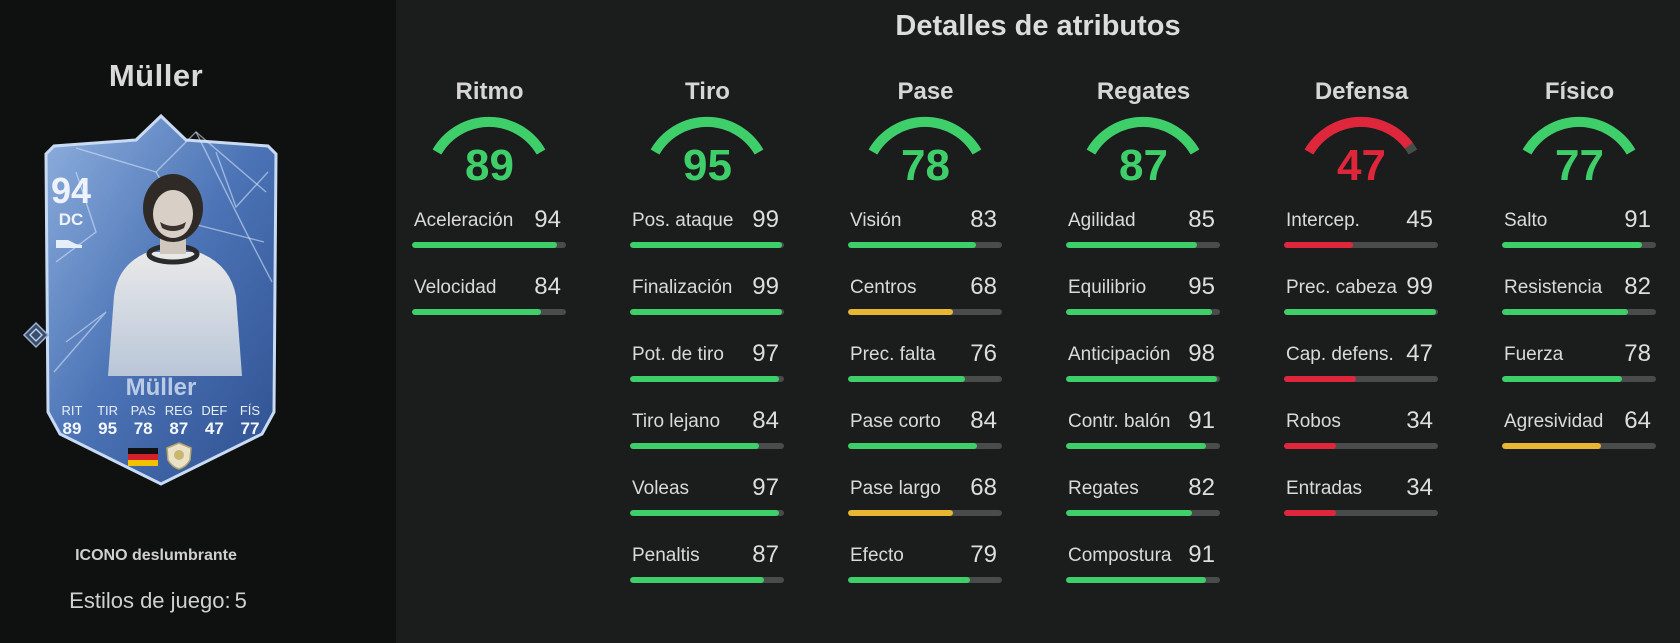 Image resolution: width=1680 pixels, height=643 pixels. Describe the element at coordinates (1120, 555) in the screenshot. I see `stat-label: Compostura` at that location.